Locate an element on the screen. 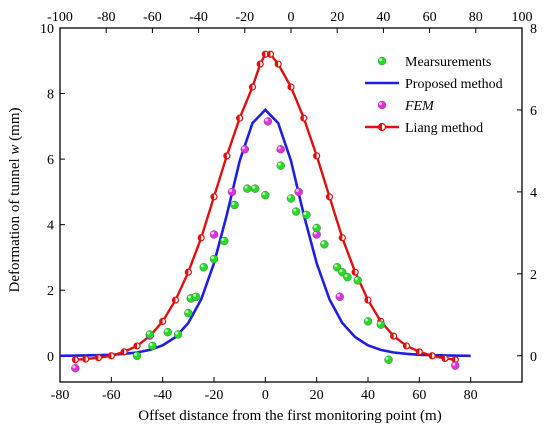 Image resolution: width=550 pixels, height=427 pixels. x-tick-label: 80 is located at coordinates (471, 395).